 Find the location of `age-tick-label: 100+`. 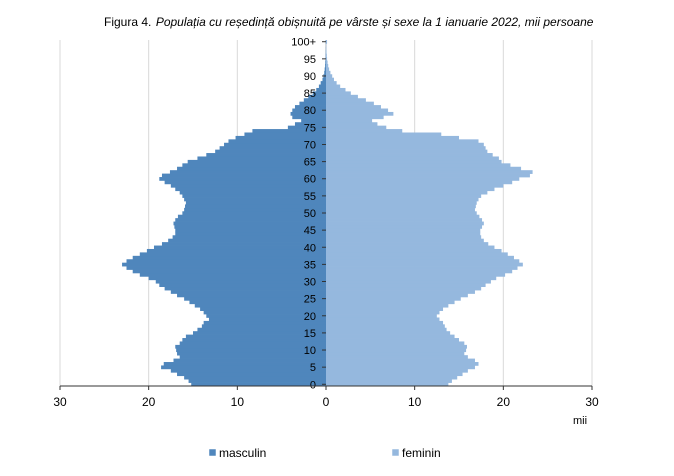

age-tick-label: 100+ is located at coordinates (303, 43).